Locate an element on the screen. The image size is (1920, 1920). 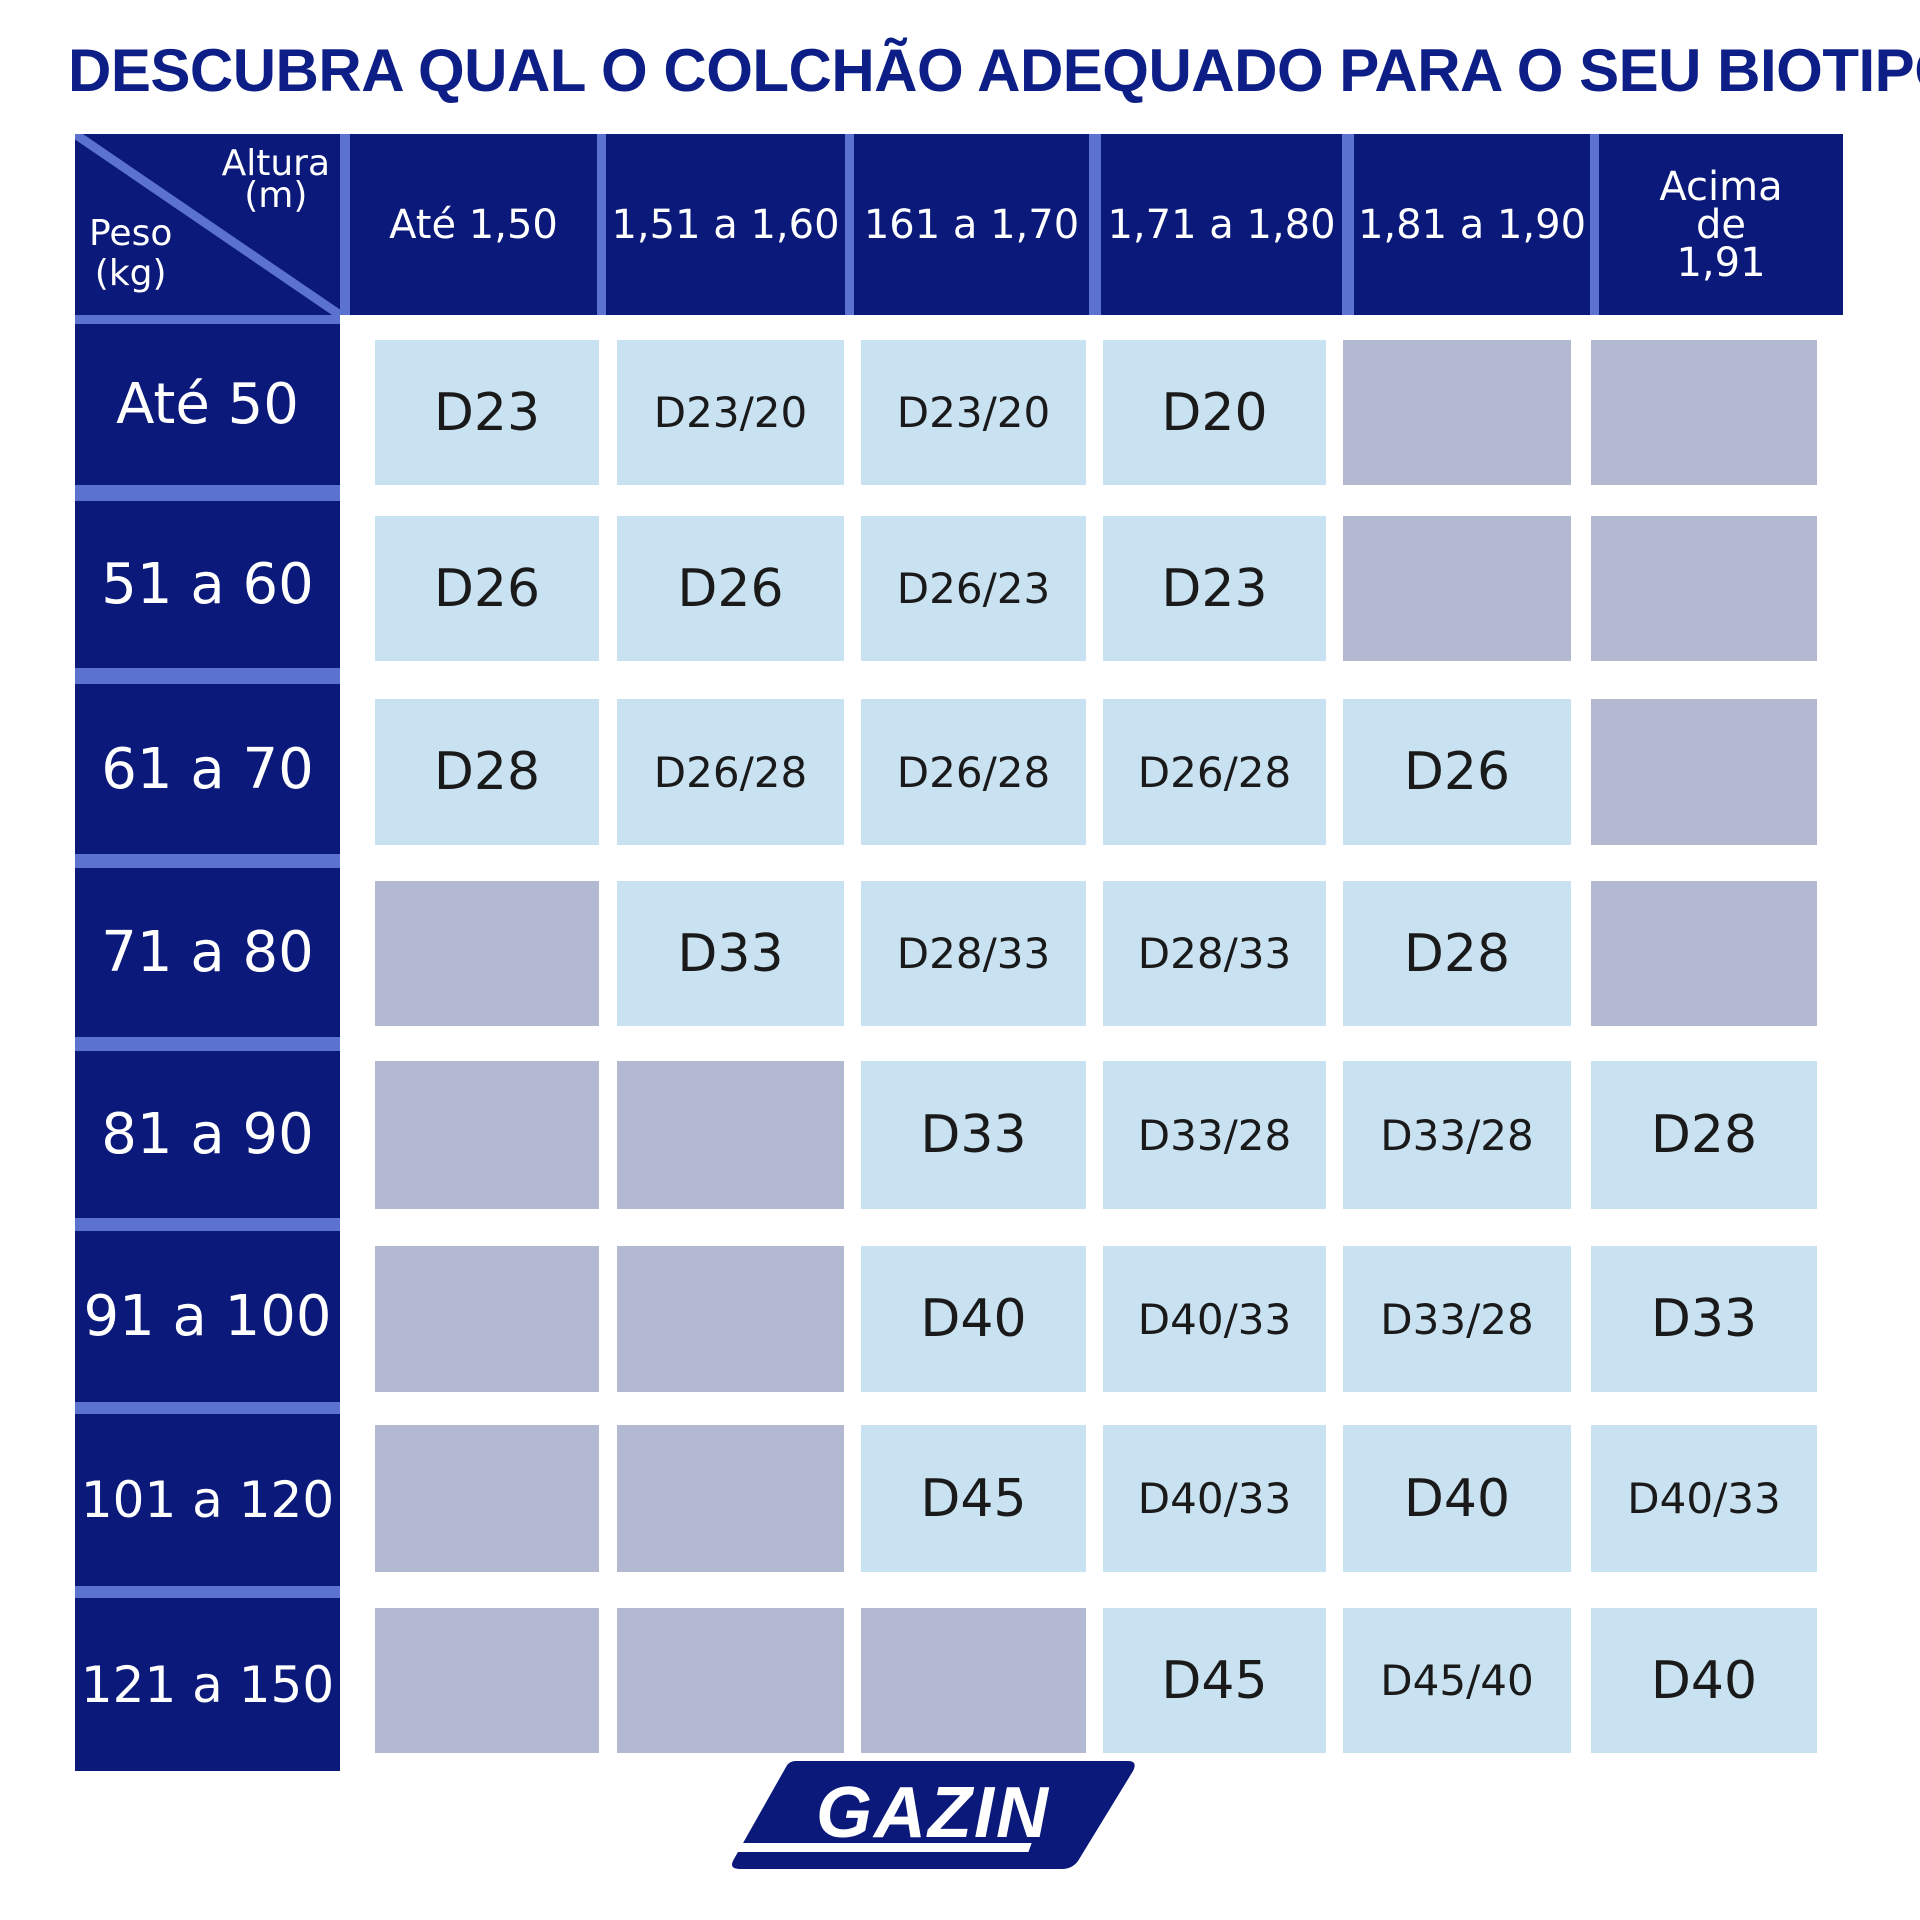
column-header-label: 1,81 a 1,90 is located at coordinates (1472, 224).